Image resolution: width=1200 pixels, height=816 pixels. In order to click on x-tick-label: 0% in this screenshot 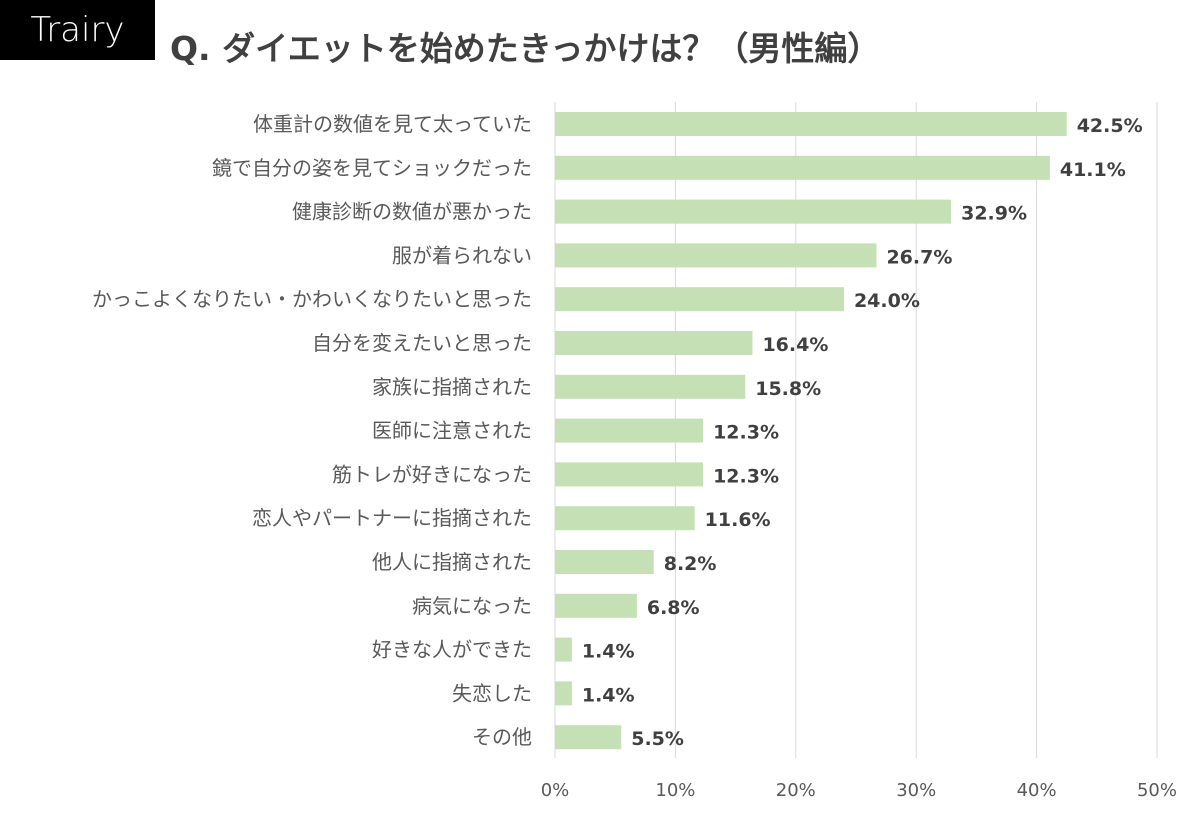, I will do `click(555, 790)`.